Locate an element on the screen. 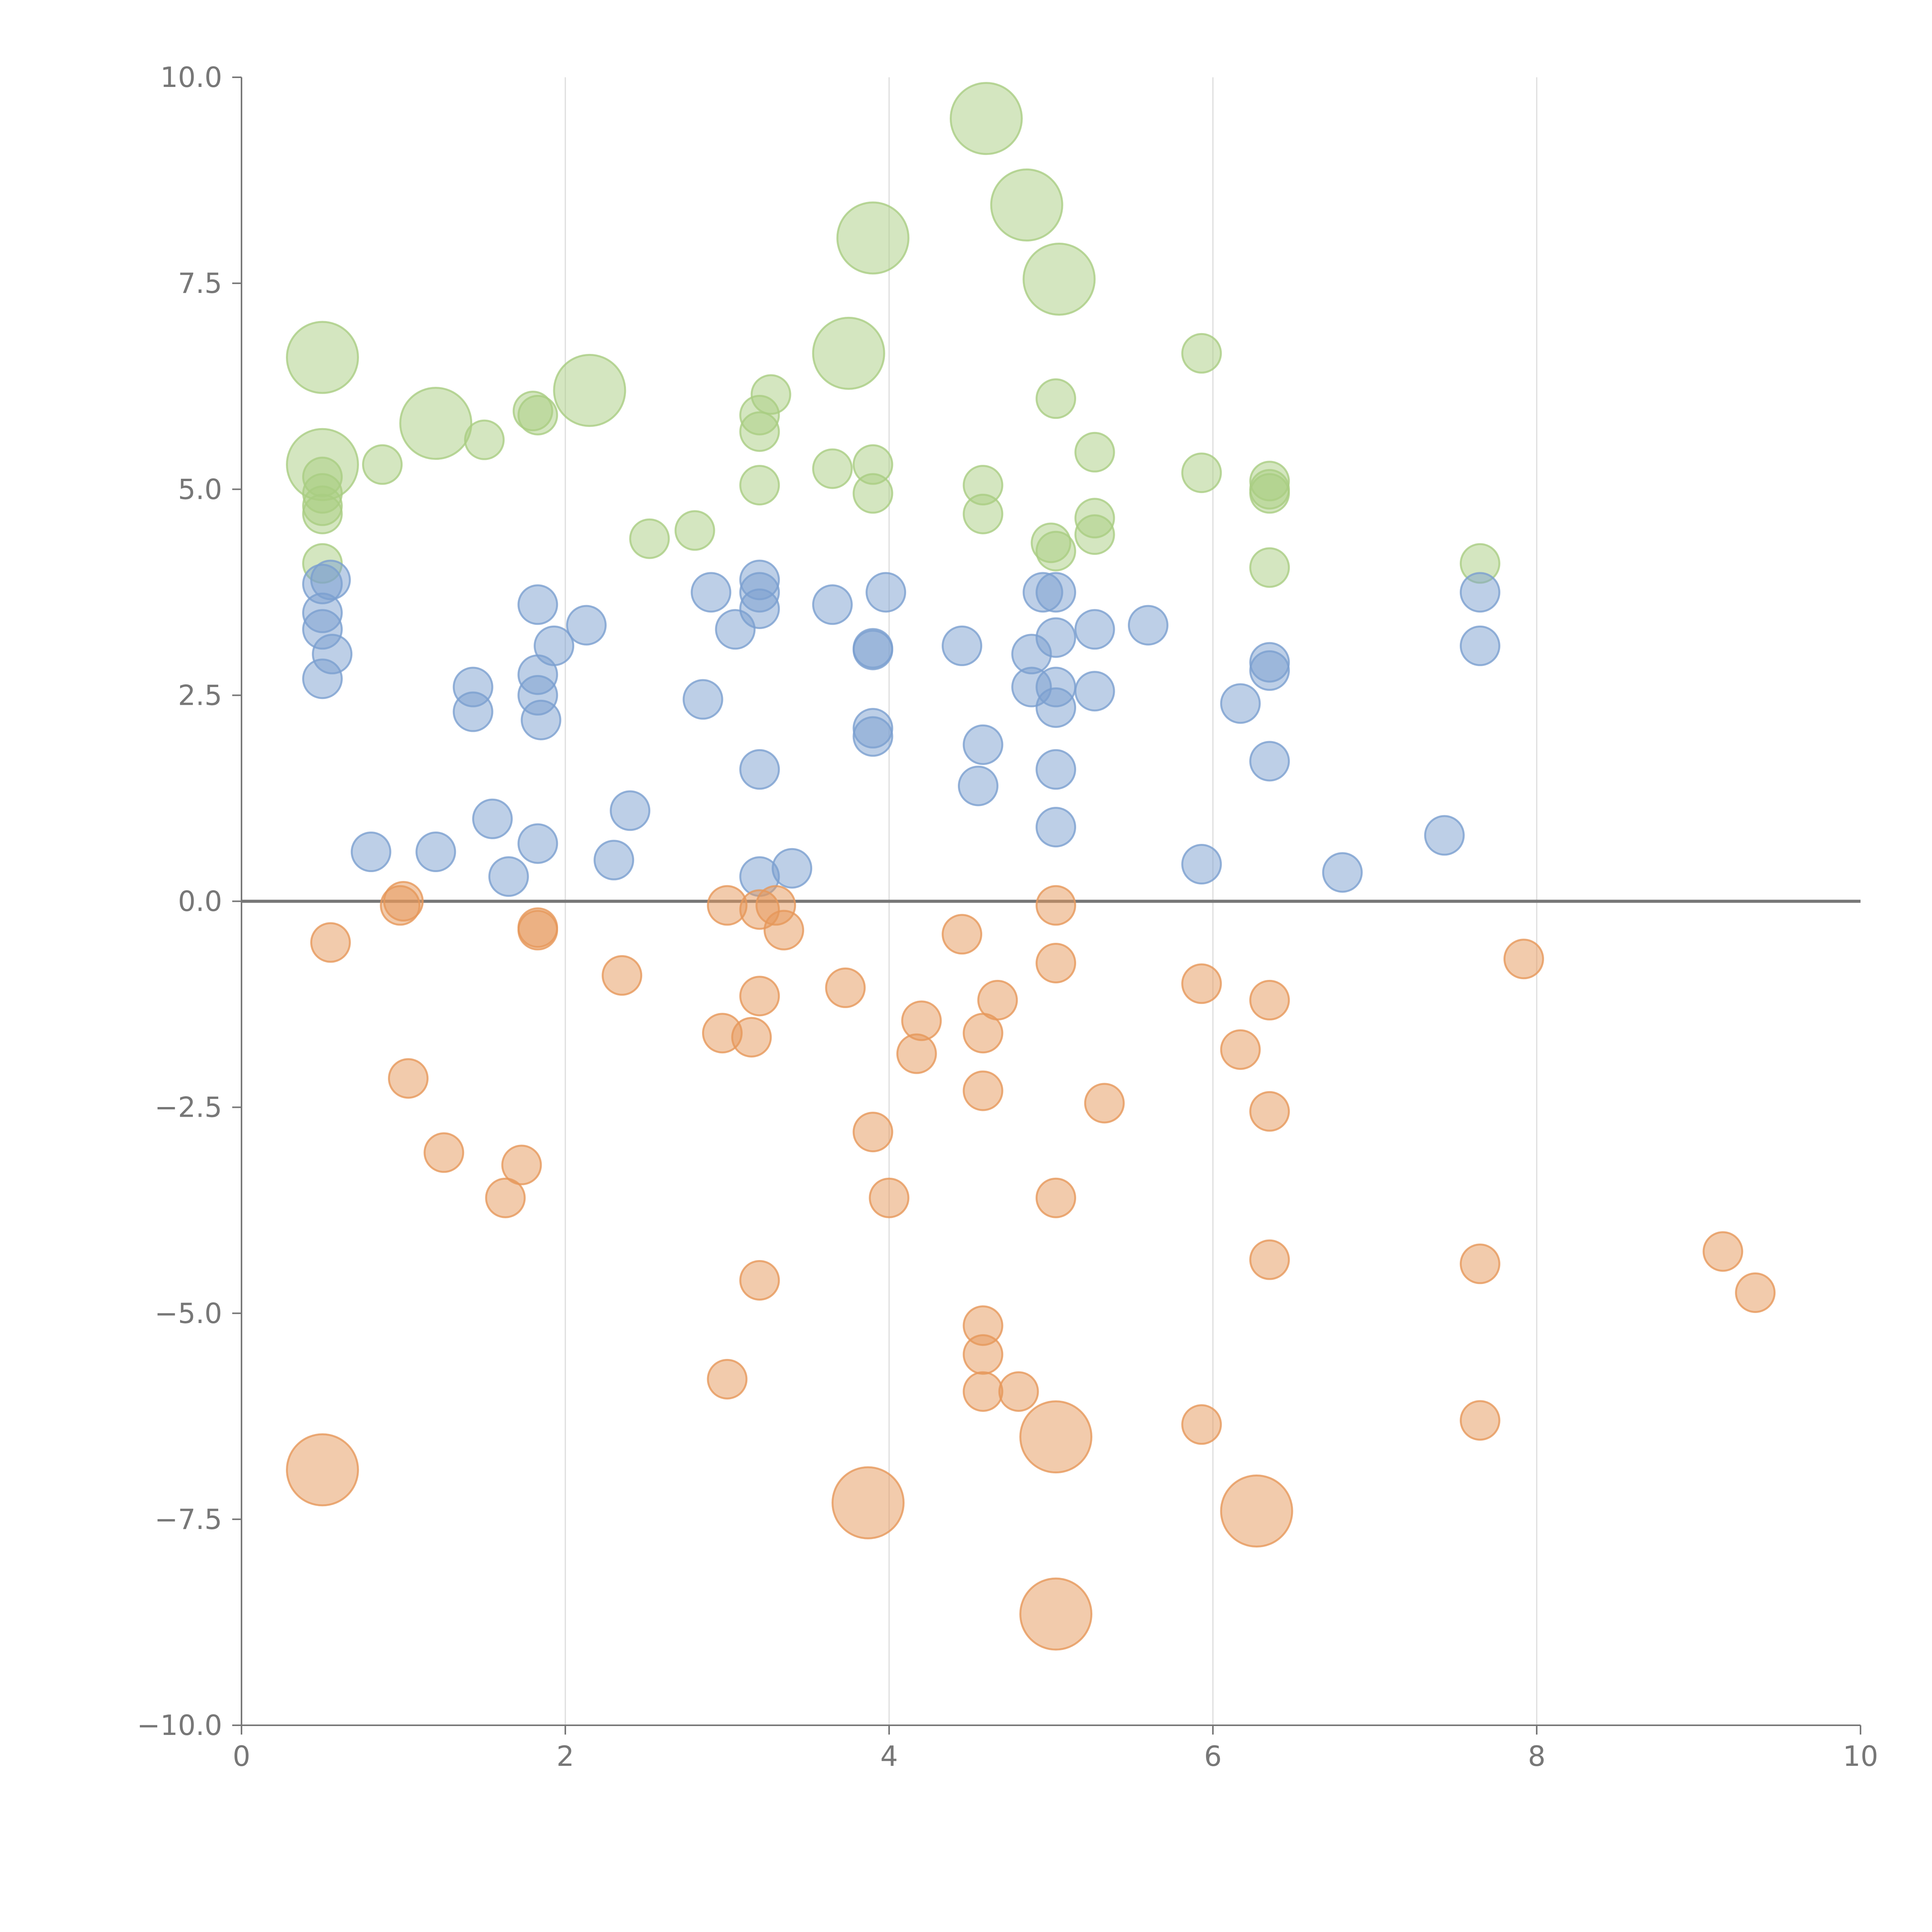 This screenshot has height=1932, width=1932. x-tick-label: 0 is located at coordinates (241, 1756).